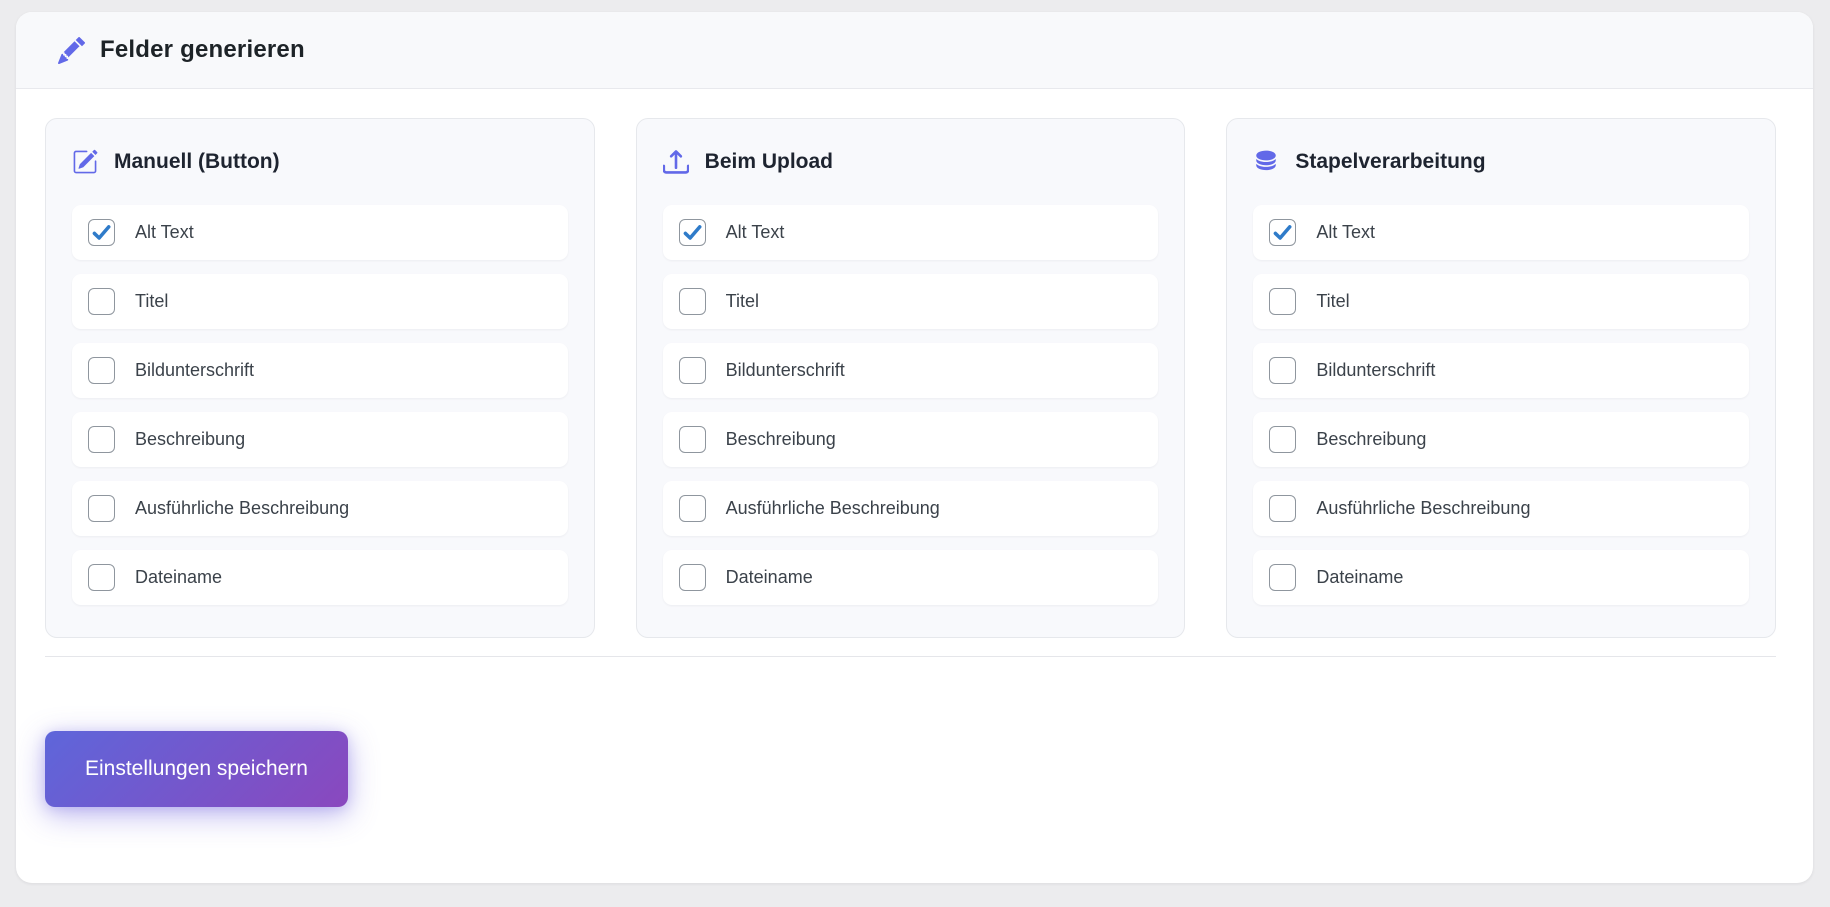  Describe the element at coordinates (196, 769) in the screenshot. I see `save-settings-button: Einstellungen speichern` at that location.